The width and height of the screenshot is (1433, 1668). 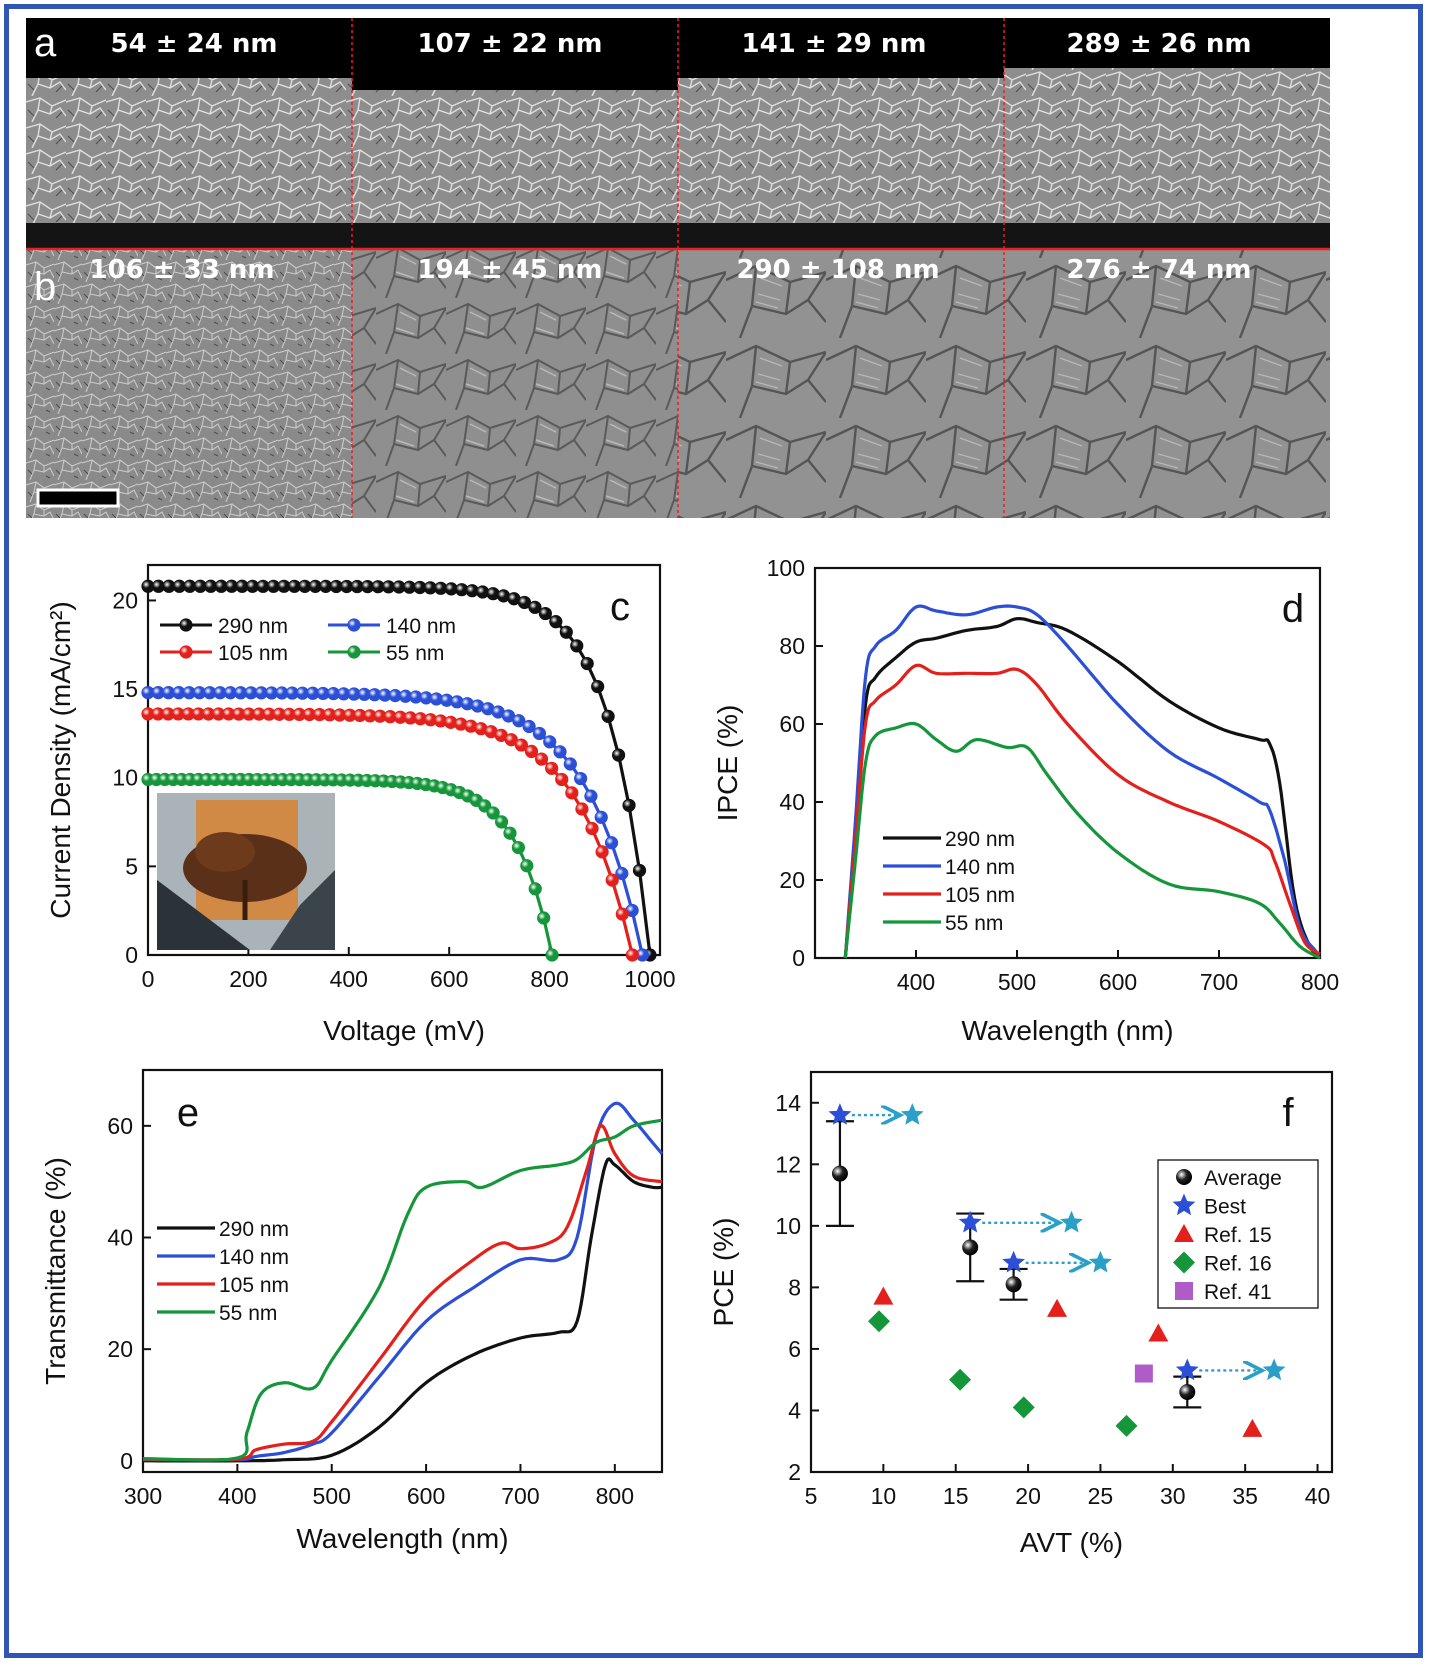 What do you see at coordinates (131, 866) in the screenshot?
I see `y-tick-label: 5` at bounding box center [131, 866].